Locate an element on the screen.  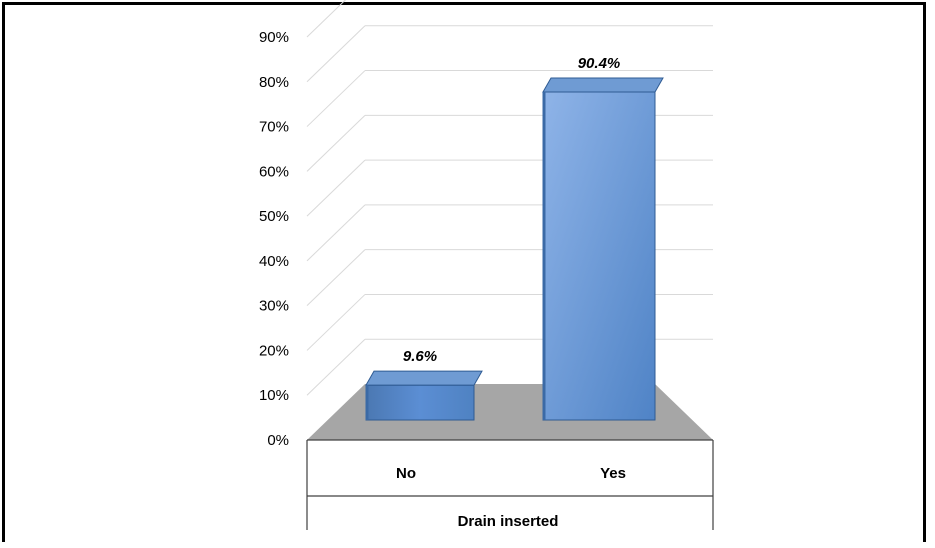
y-tick-label: 30% is located at coordinates (274, 306).